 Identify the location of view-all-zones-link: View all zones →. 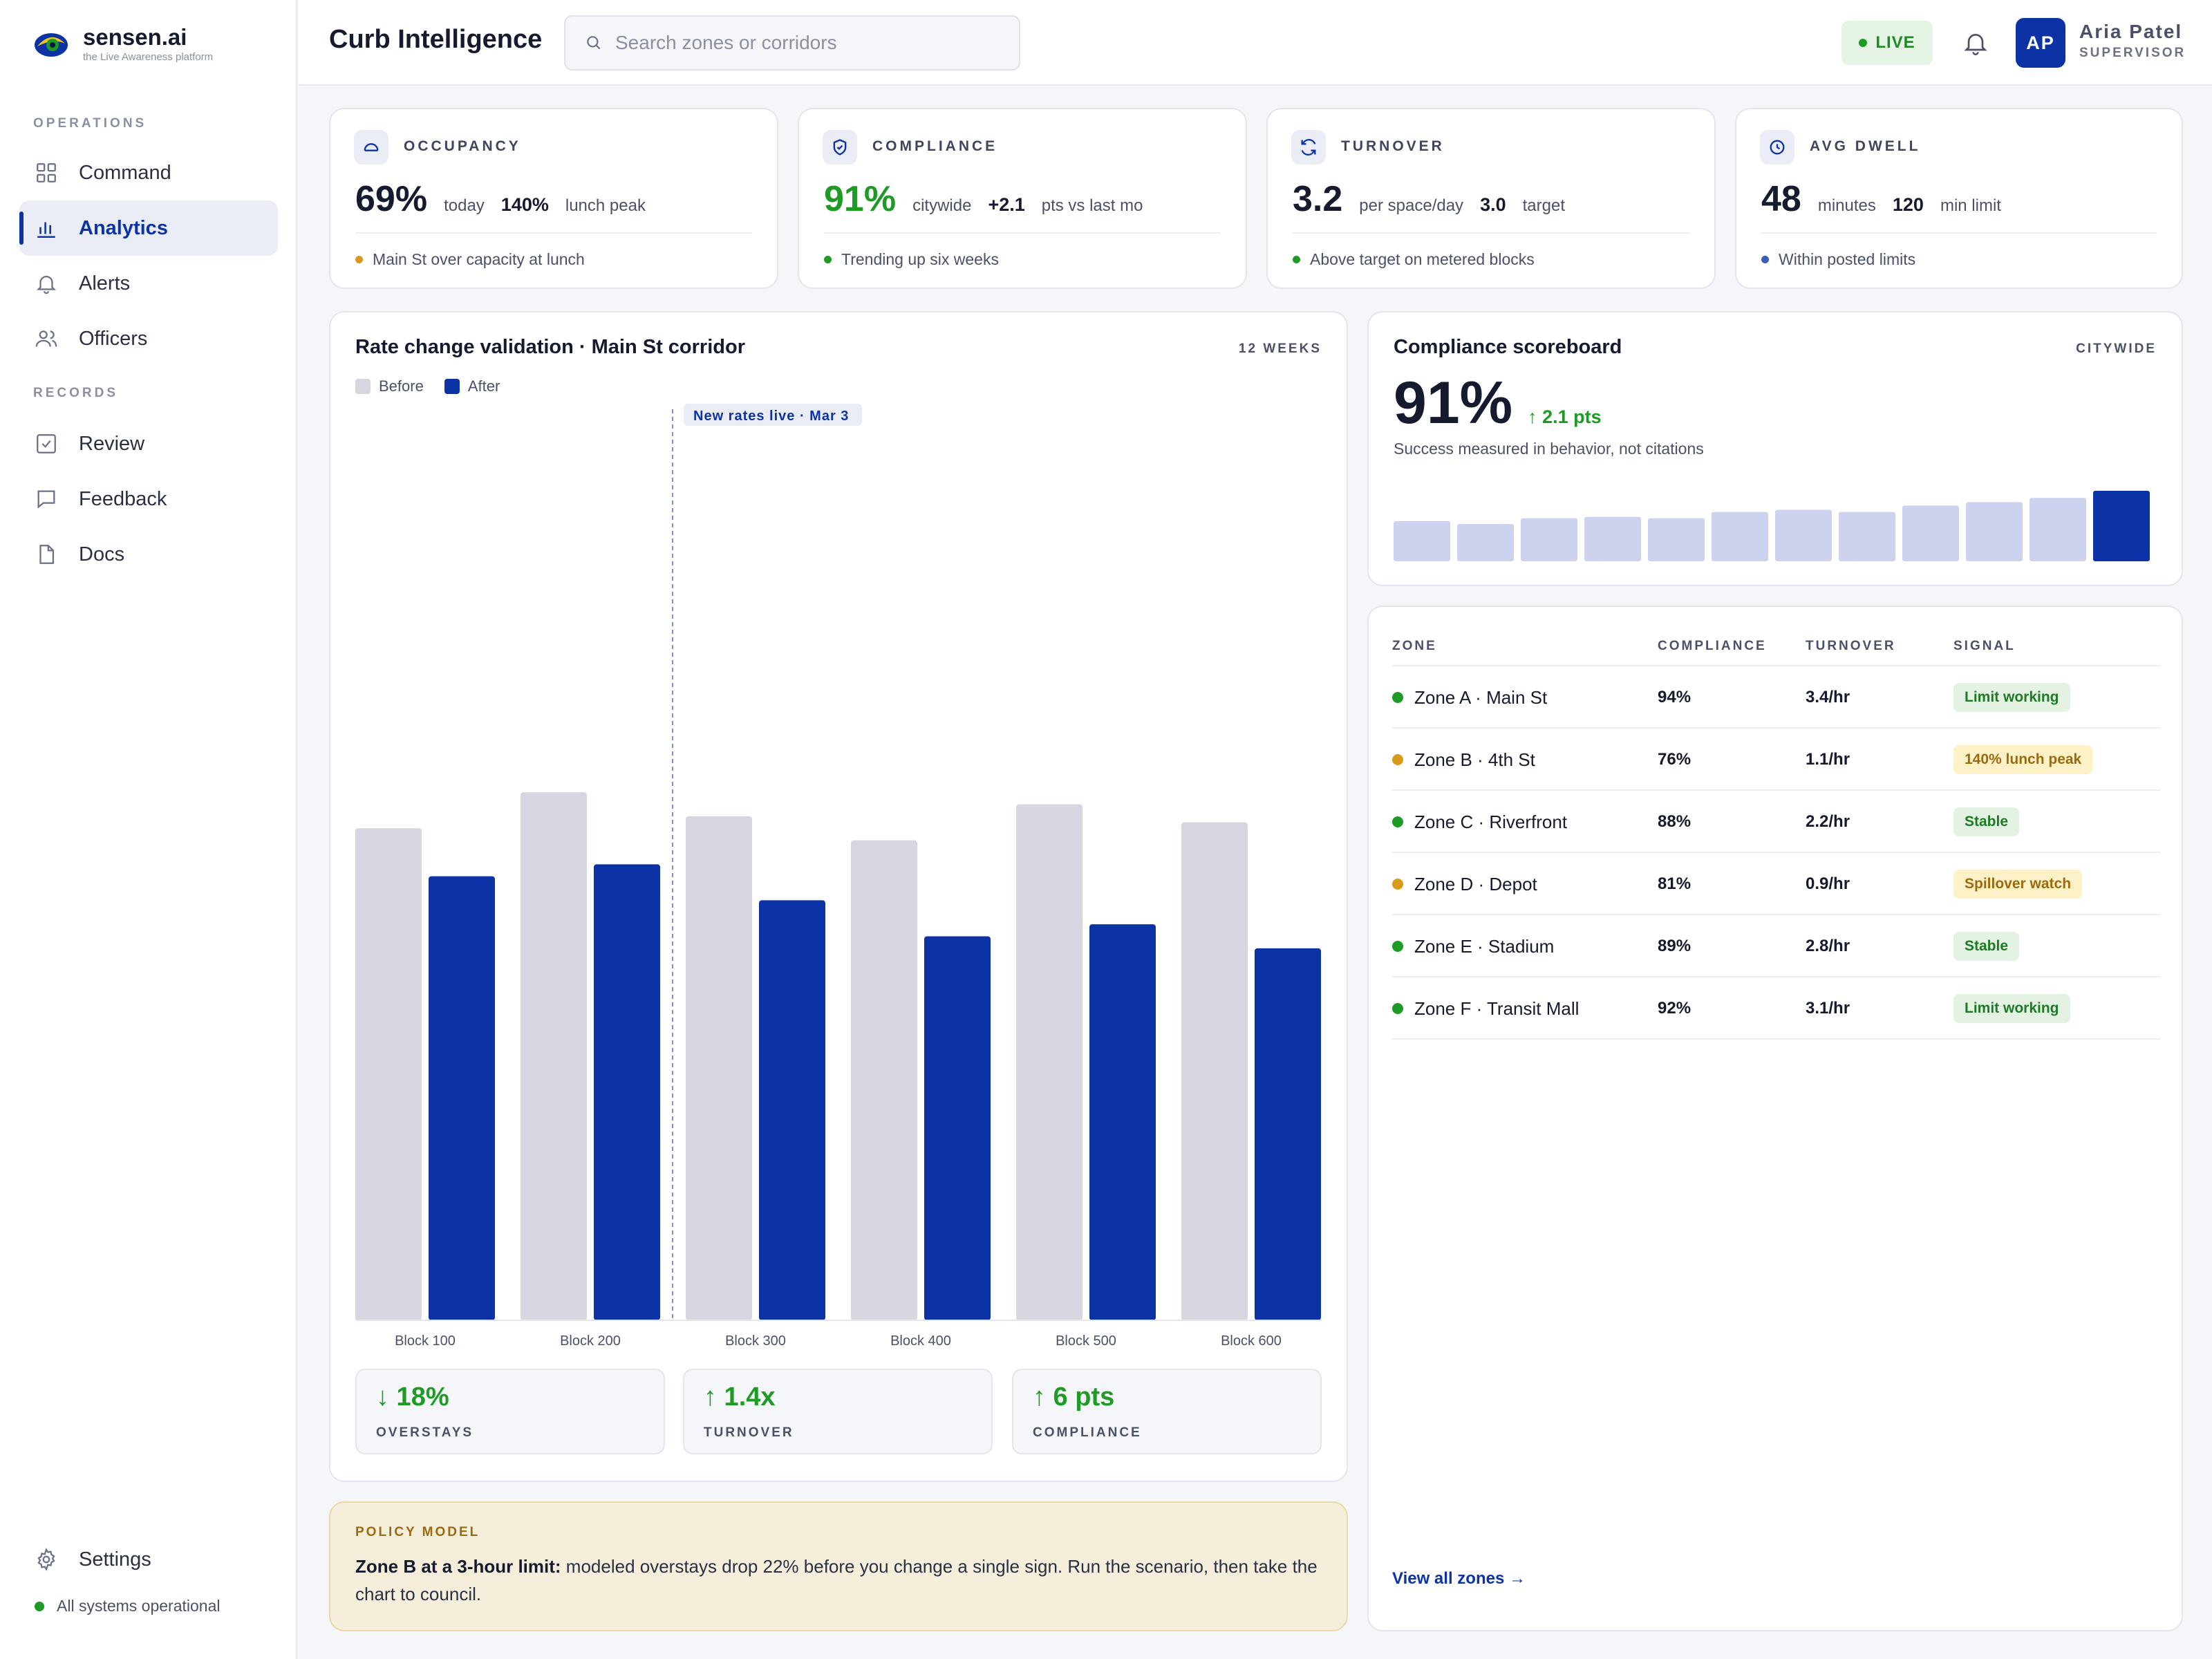
(1459, 1578).